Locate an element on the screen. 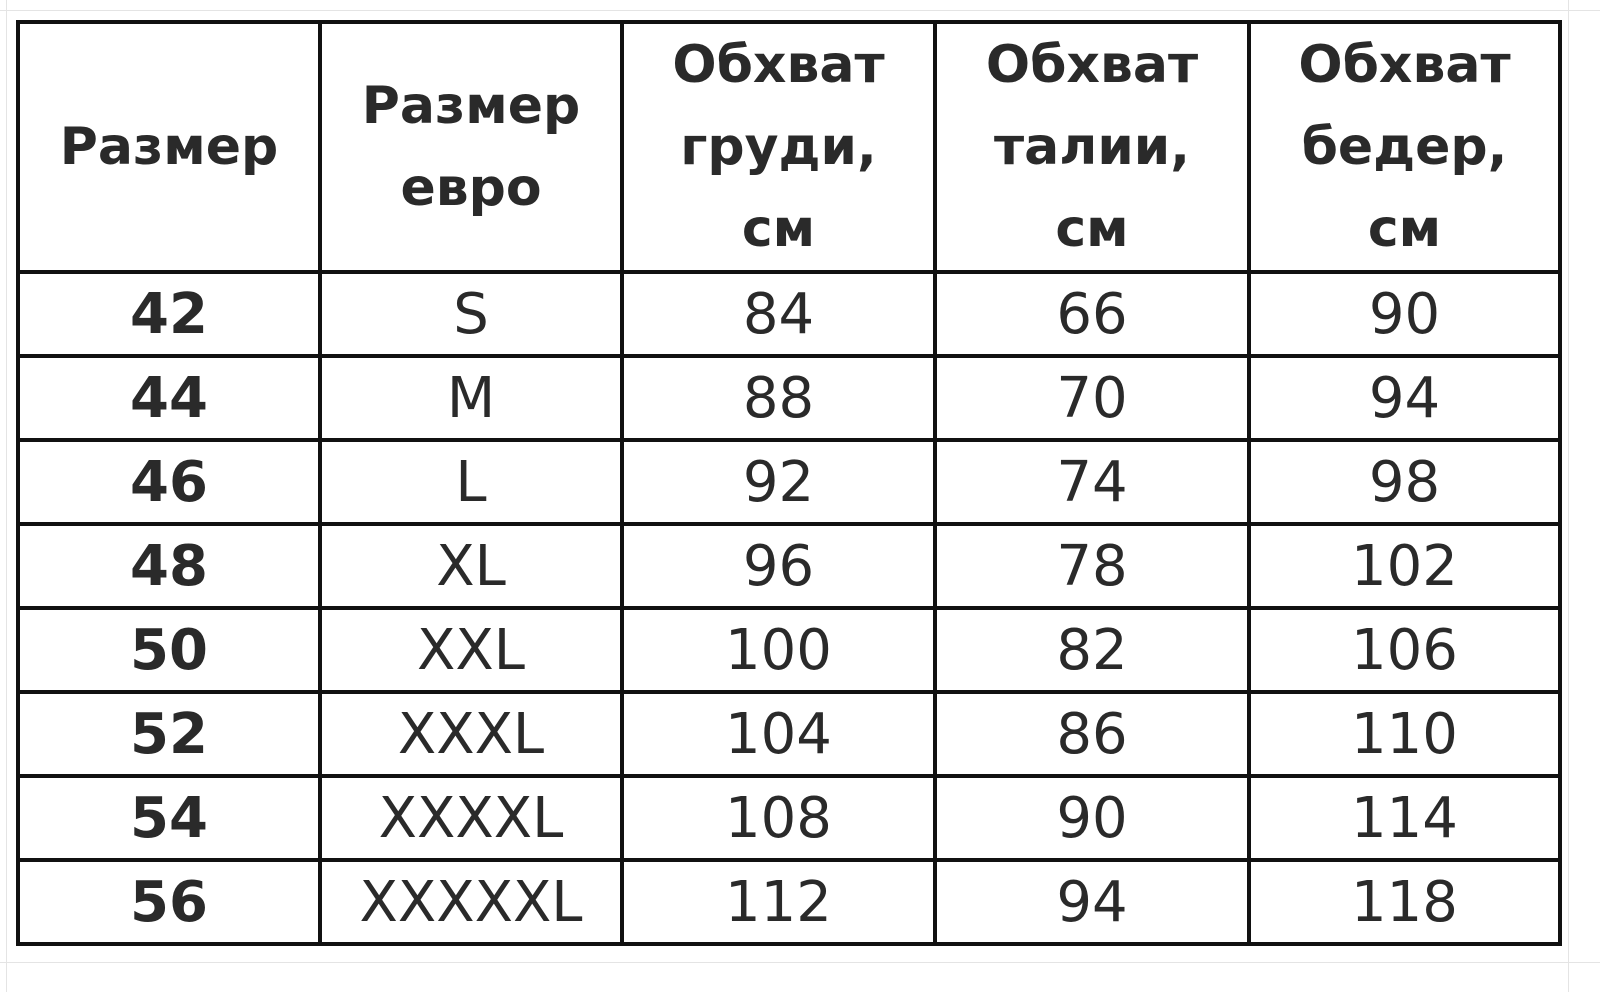 Image resolution: width=1600 pixels, height=992 pixels. header-cell: Обхват бедер, см is located at coordinates (1404, 147).